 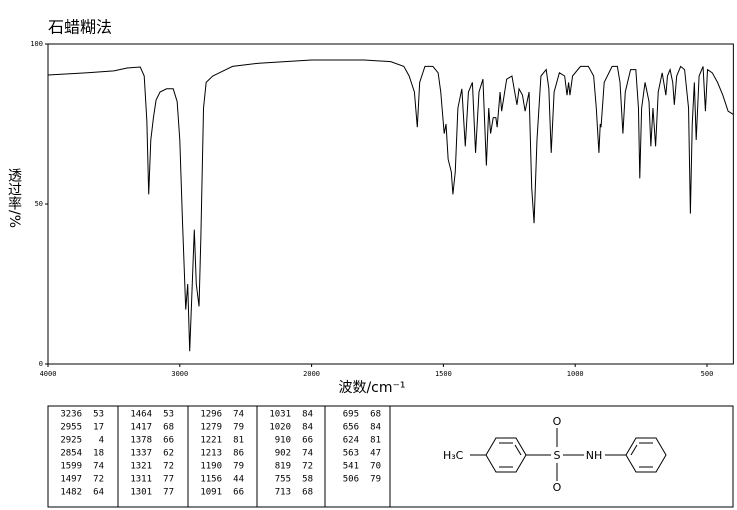 I want to click on peak-transmittance: 64, so click(x=98, y=493).